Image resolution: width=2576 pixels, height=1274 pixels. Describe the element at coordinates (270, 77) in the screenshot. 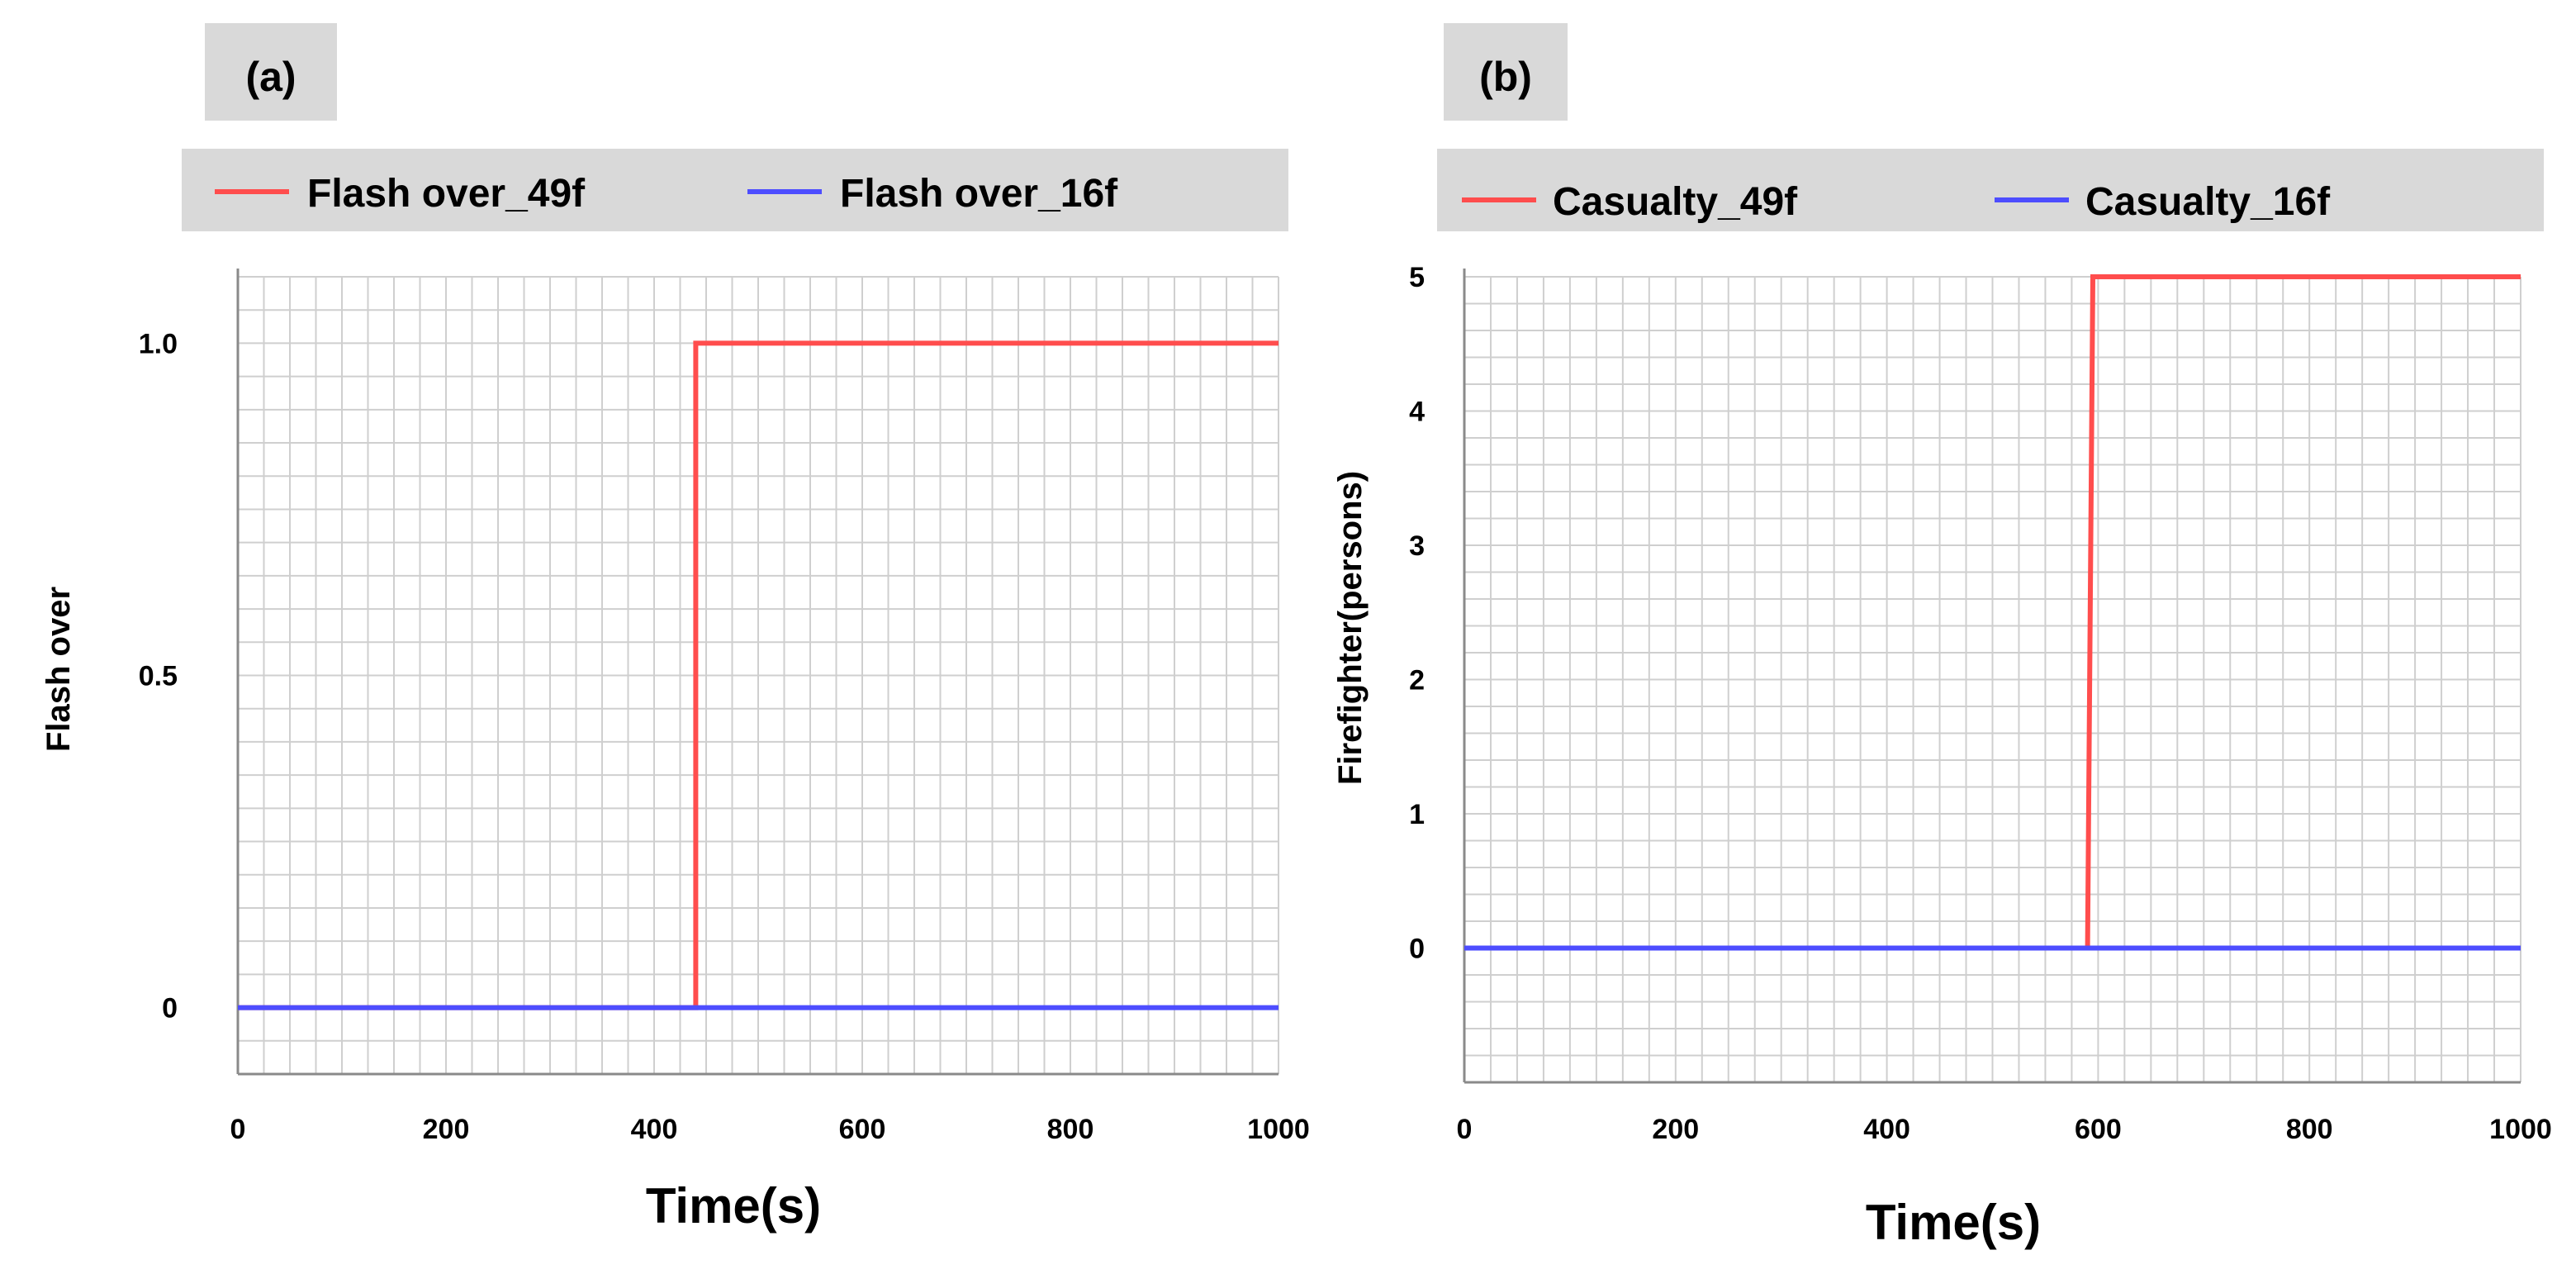

I see `panel-label-a: (a)` at that location.